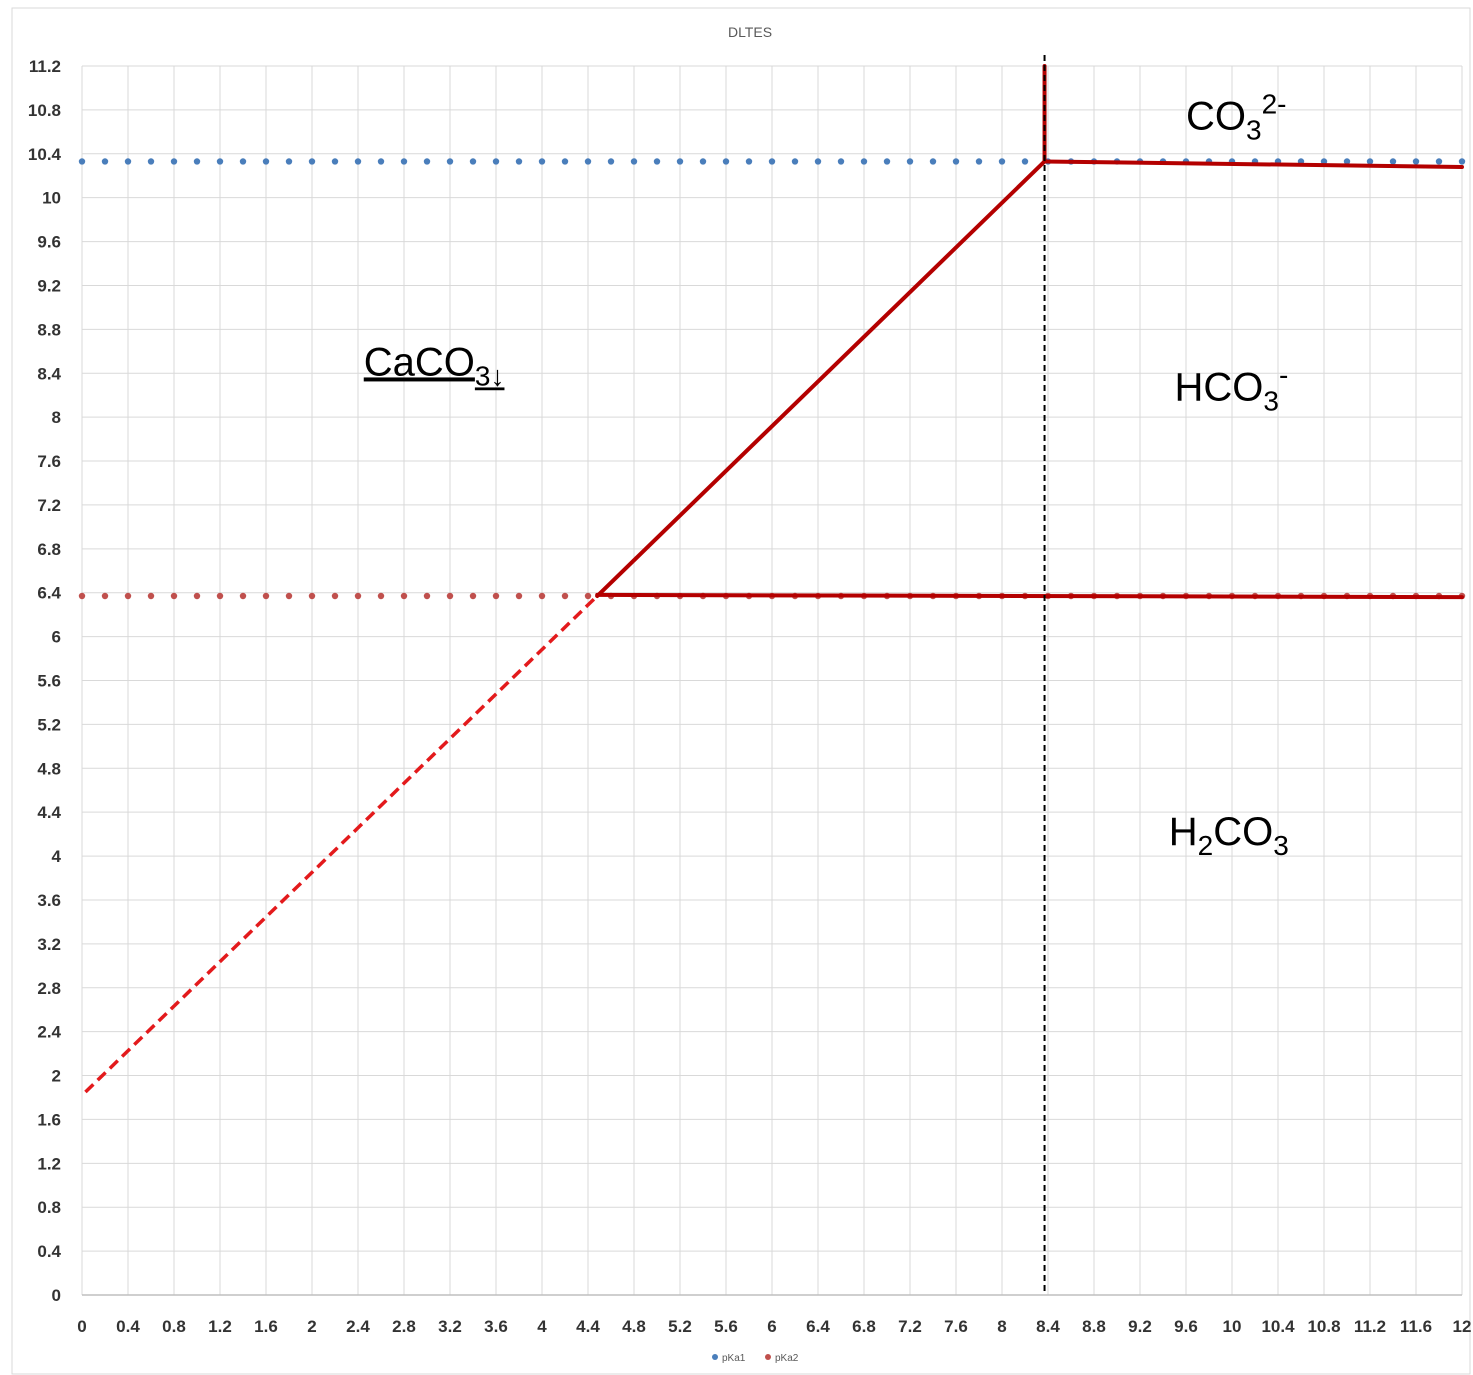  What do you see at coordinates (1094, 1326) in the screenshot?
I see `x-tick-label: 8.8` at bounding box center [1094, 1326].